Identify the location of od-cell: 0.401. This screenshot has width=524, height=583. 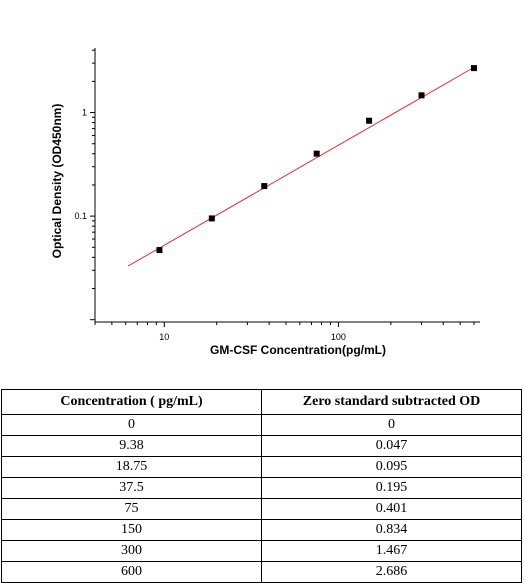
(391, 509).